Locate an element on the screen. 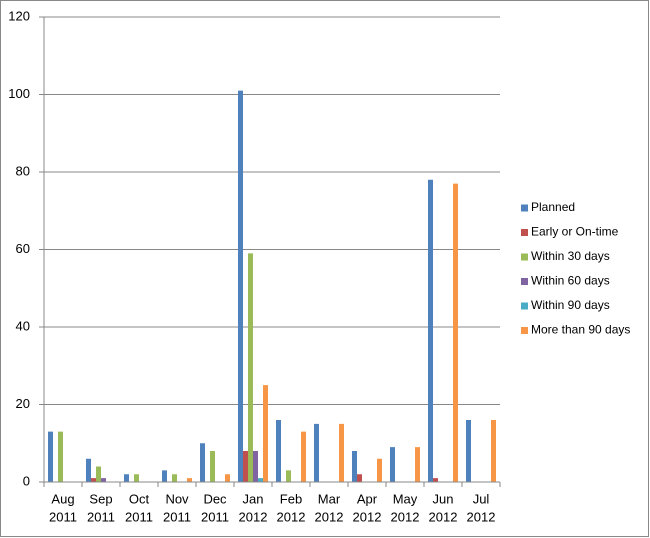  x-tick-label: Mar is located at coordinates (329, 498).